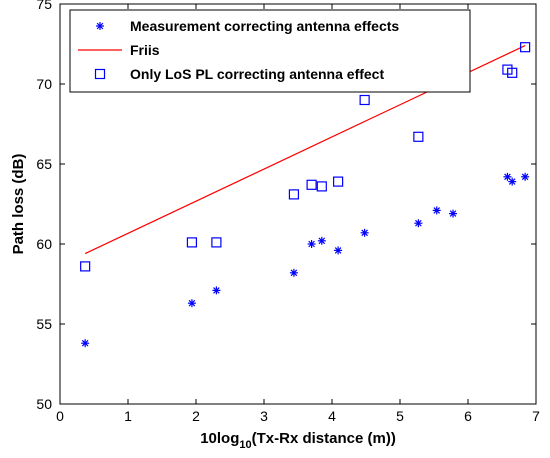 This screenshot has width=550, height=458. What do you see at coordinates (257, 74) in the screenshot?
I see `legend-label-2: Only LoS PL correcting antenna effect` at bounding box center [257, 74].